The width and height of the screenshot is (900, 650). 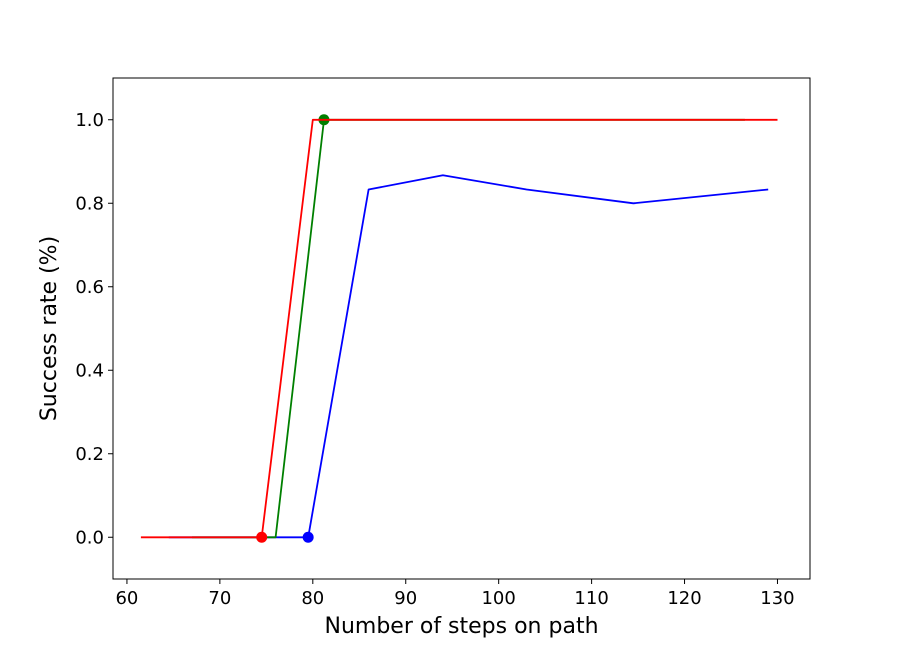 I want to click on x-tick-label: 120, so click(x=684, y=598).